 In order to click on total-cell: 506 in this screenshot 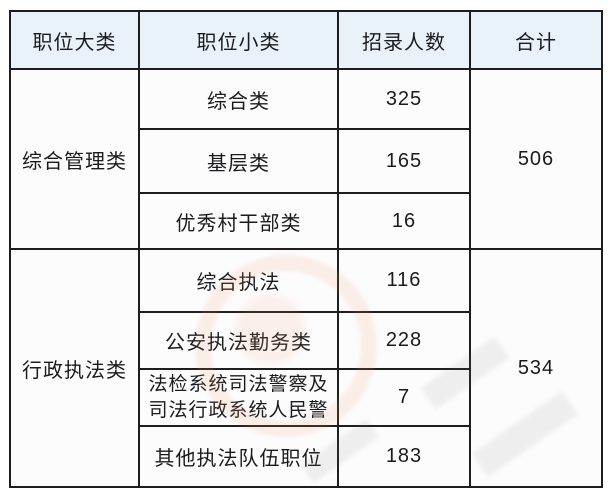, I will do `click(536, 159)`.